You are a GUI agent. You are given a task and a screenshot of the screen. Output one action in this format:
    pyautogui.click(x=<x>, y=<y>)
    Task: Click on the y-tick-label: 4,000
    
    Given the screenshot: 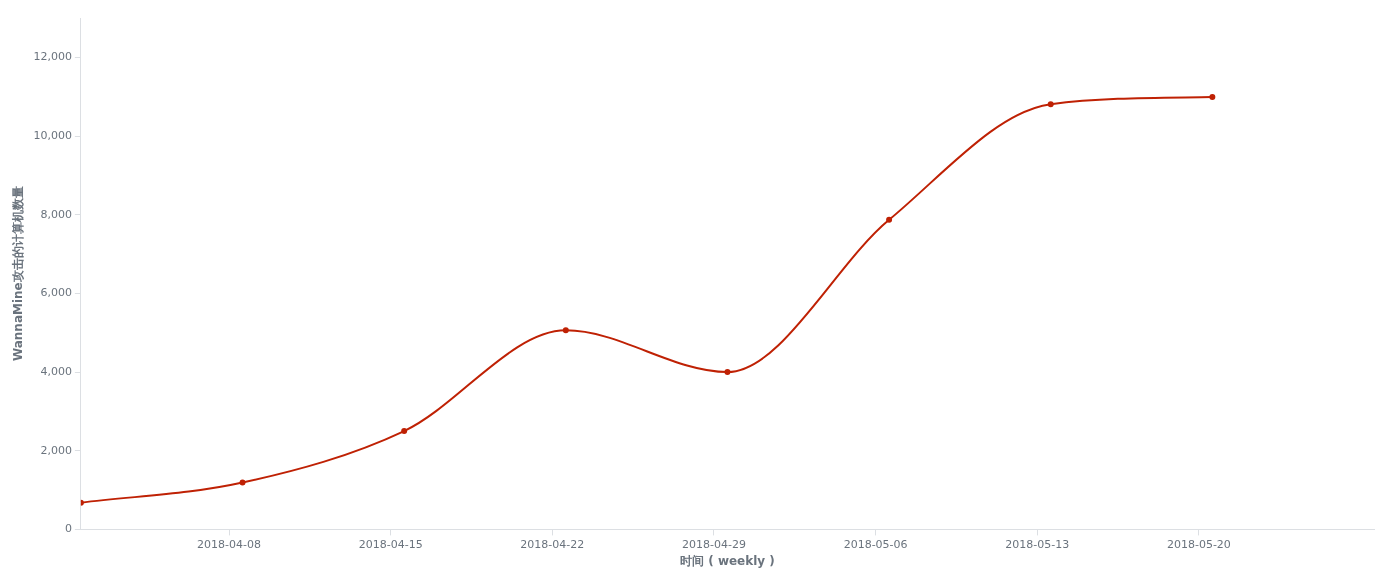 What is the action you would take?
    pyautogui.click(x=56, y=371)
    